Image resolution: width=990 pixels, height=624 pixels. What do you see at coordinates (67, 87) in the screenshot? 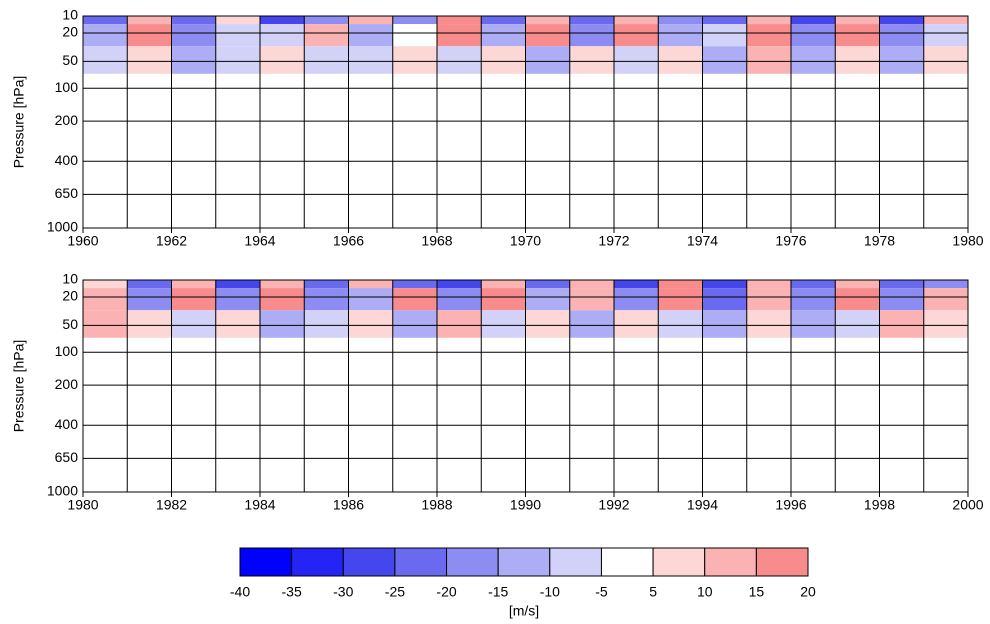
I see `y-tick-label: 100` at bounding box center [67, 87].